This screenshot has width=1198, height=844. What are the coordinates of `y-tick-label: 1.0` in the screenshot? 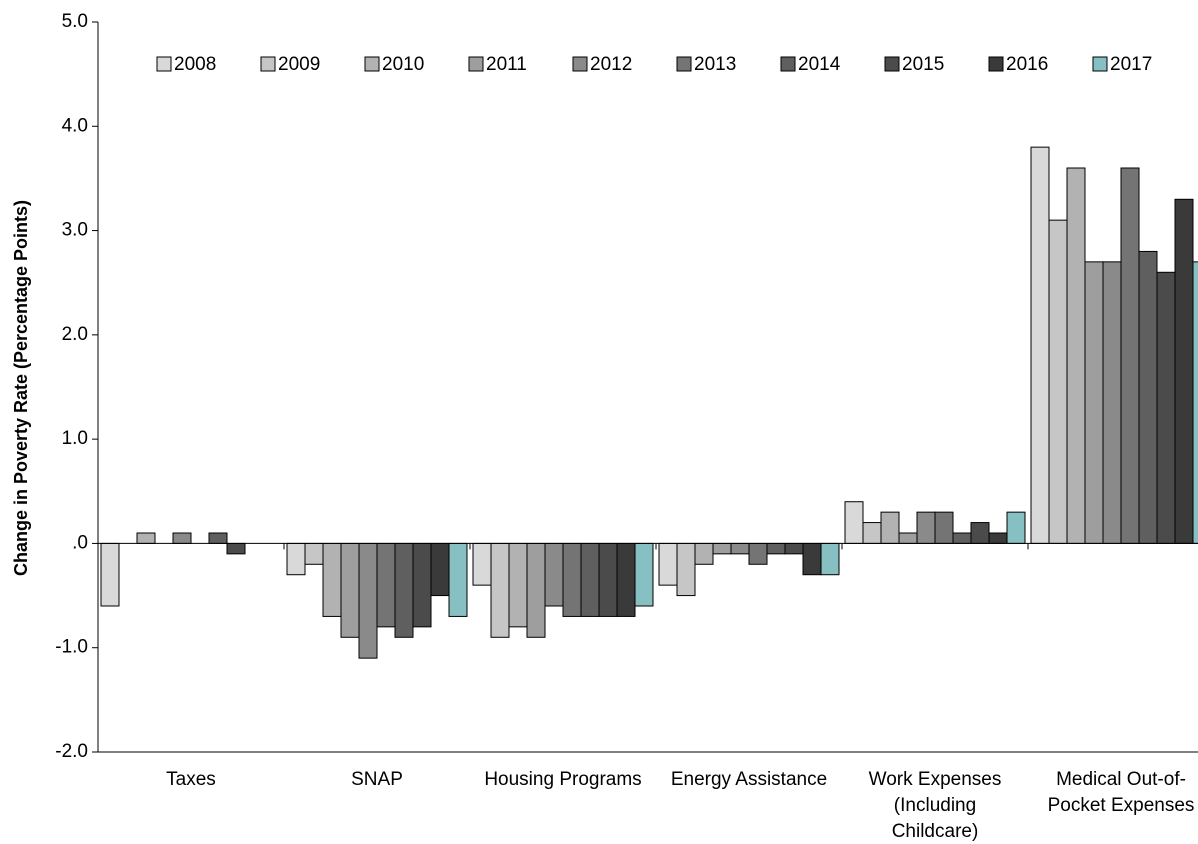 It's located at (75, 438).